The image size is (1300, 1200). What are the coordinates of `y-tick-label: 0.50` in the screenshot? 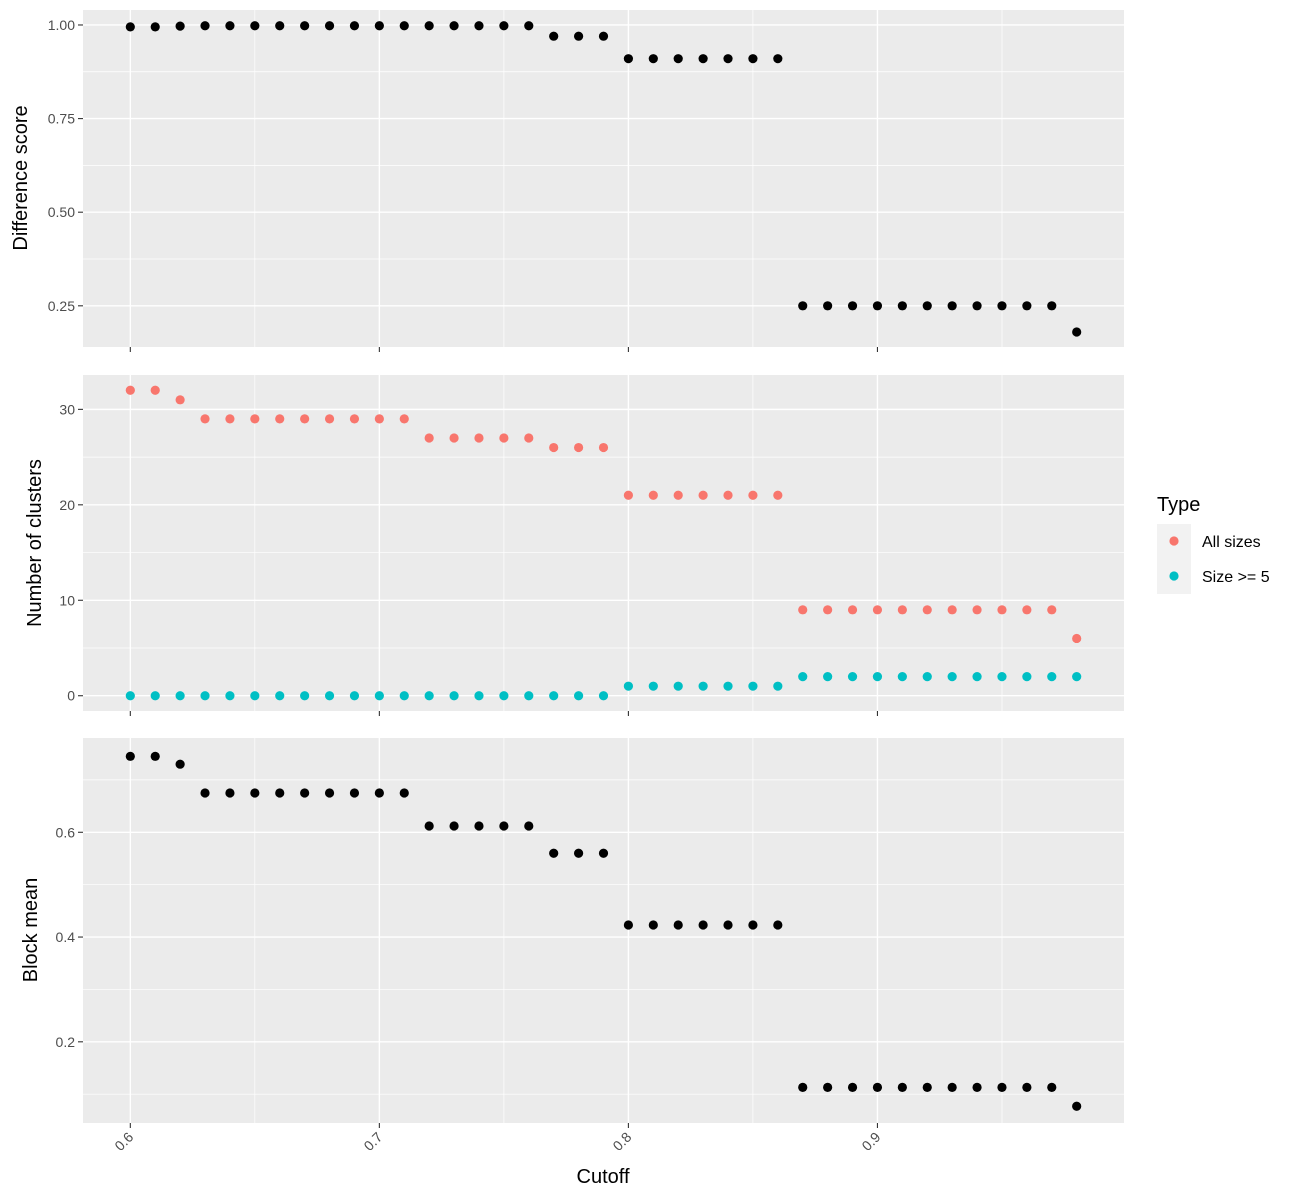 It's located at (61, 212).